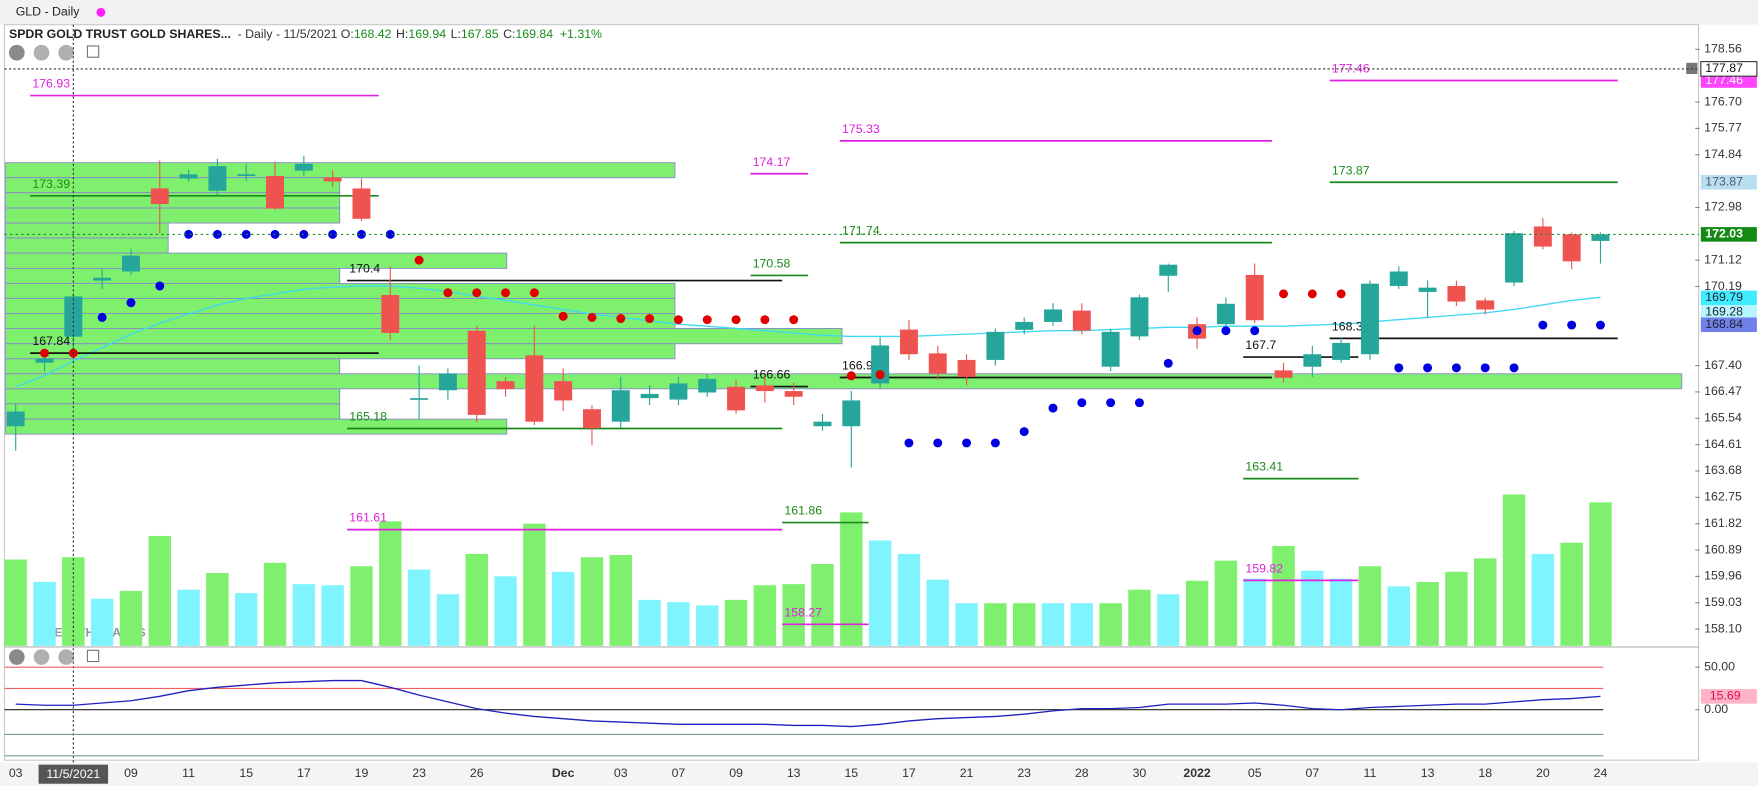 The width and height of the screenshot is (1758, 786). Describe the element at coordinates (188, 773) in the screenshot. I see `x-tick-label: 11` at that location.